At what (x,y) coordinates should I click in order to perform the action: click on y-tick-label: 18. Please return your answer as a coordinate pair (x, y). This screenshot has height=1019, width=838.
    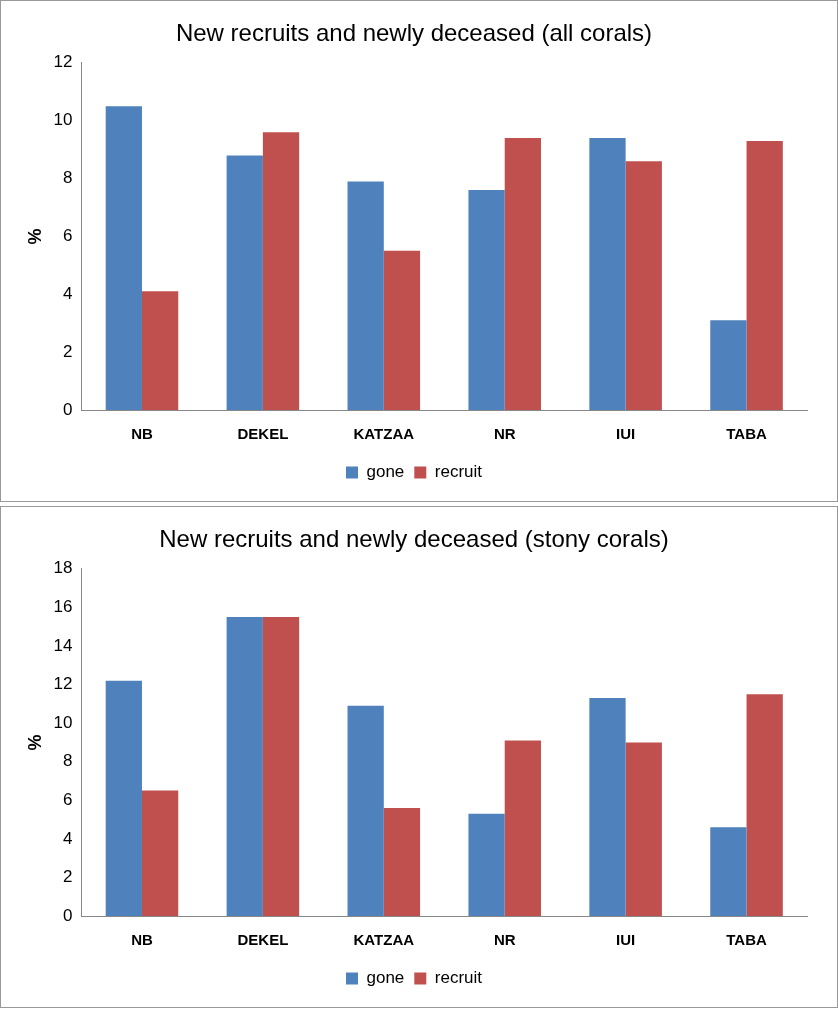
    Looking at the image, I should click on (63, 568).